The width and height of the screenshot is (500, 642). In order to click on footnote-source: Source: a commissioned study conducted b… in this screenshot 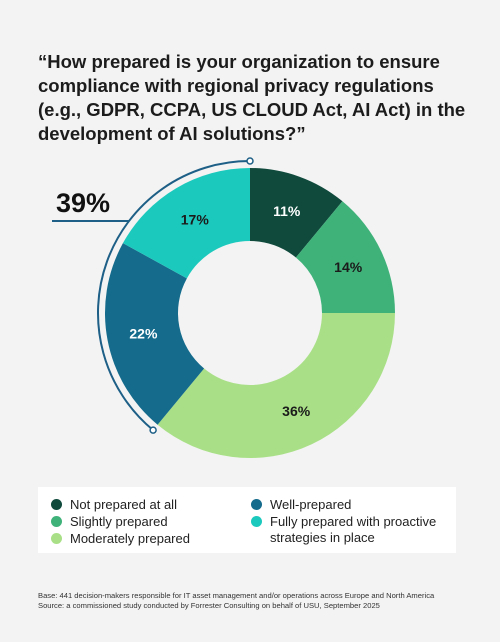, I will do `click(209, 605)`.